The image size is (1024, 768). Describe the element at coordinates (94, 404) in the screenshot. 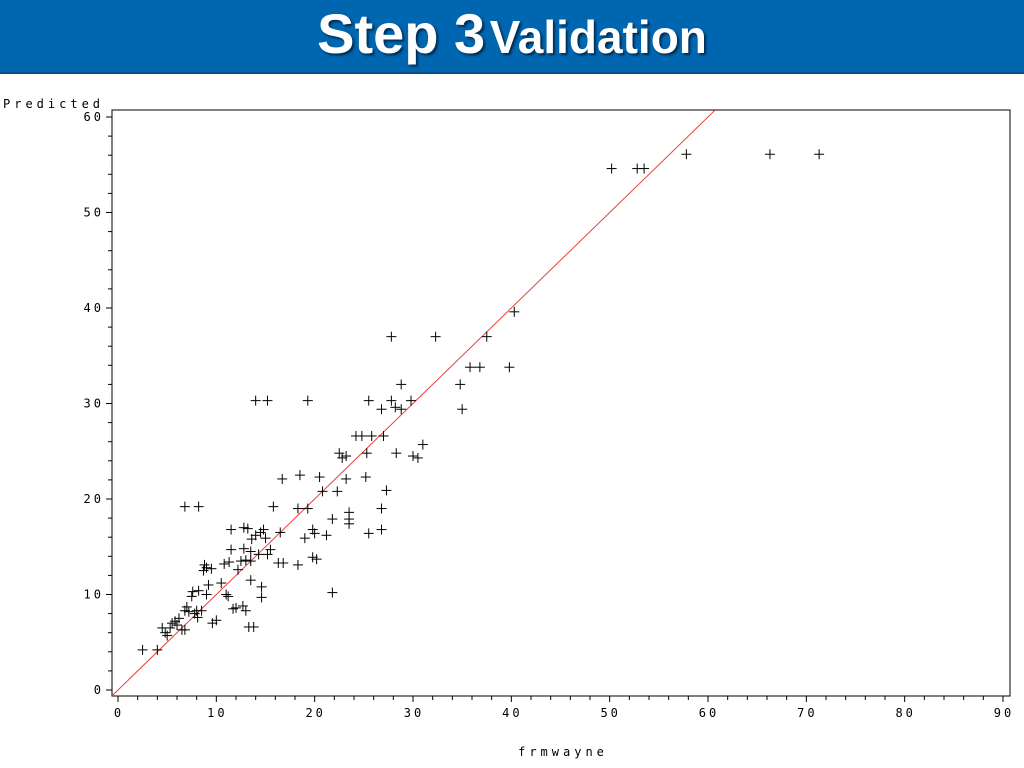

I see `y-tick-label: 30` at that location.